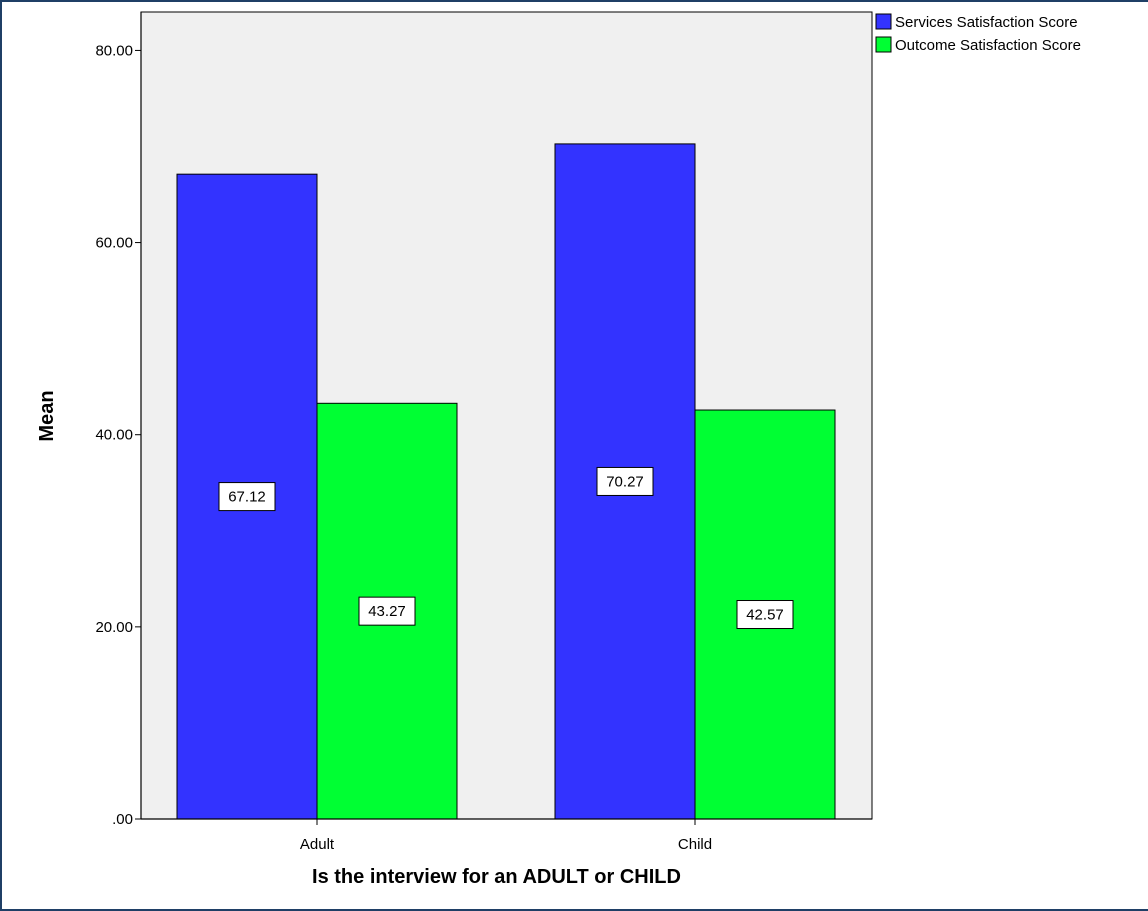 This screenshot has width=1148, height=911. Describe the element at coordinates (695, 844) in the screenshot. I see `x-tick-label: Child` at that location.